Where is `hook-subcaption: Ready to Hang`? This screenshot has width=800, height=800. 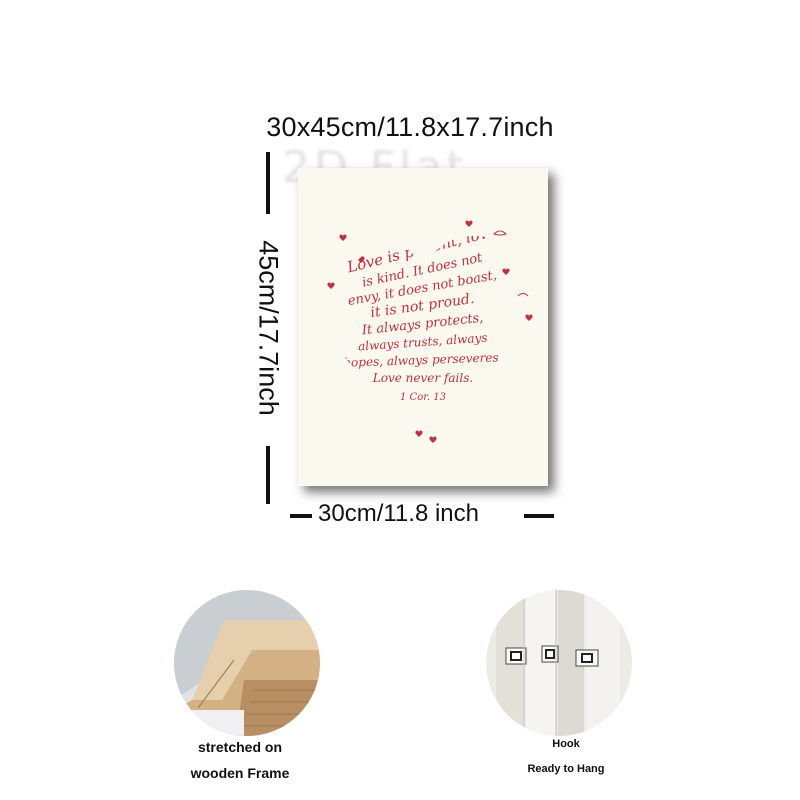
hook-subcaption: Ready to Hang is located at coordinates (566, 769).